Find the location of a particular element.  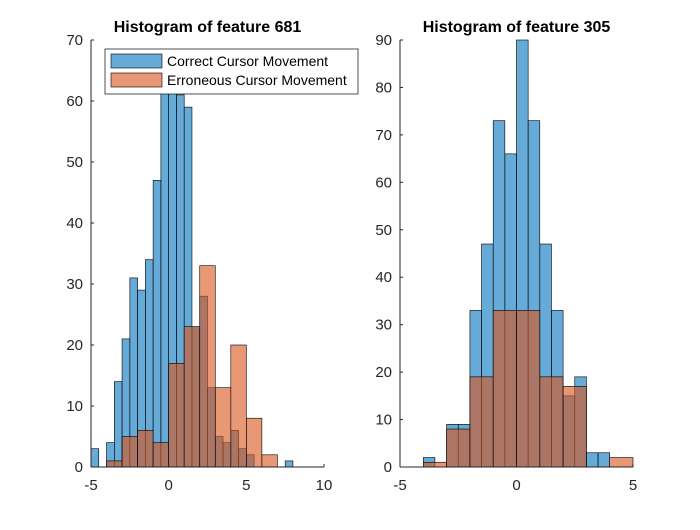

x-tick-label: 10 is located at coordinates (324, 485).